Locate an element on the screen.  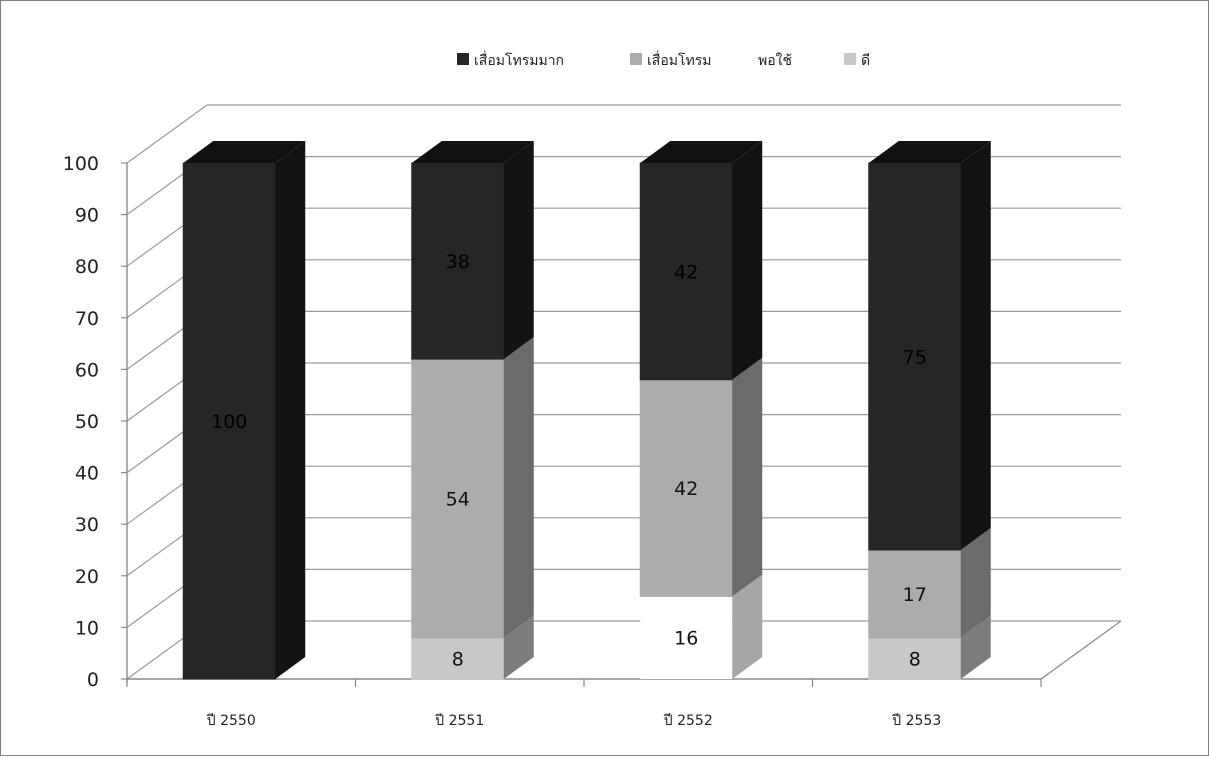
y-tick-label: 10 is located at coordinates (87, 628).